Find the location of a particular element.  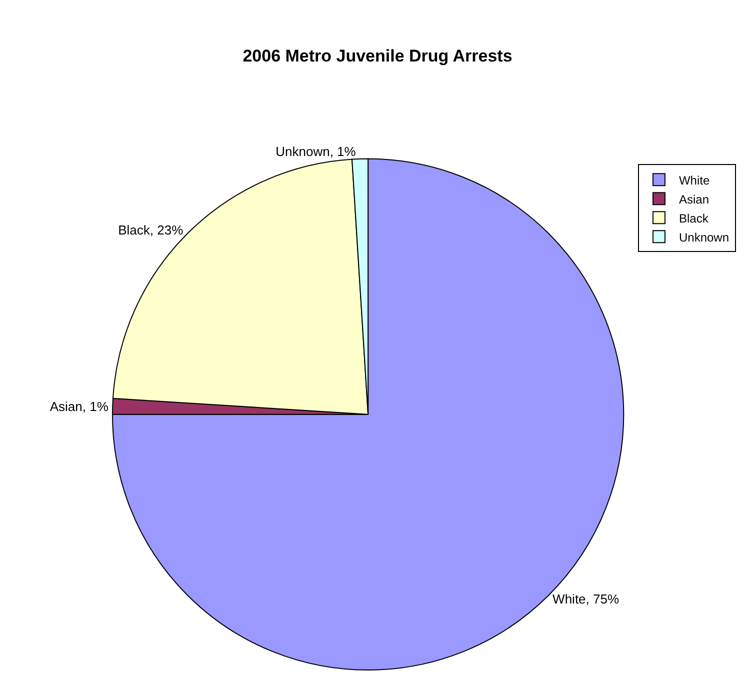

data-label: White, 75% is located at coordinates (586, 598).